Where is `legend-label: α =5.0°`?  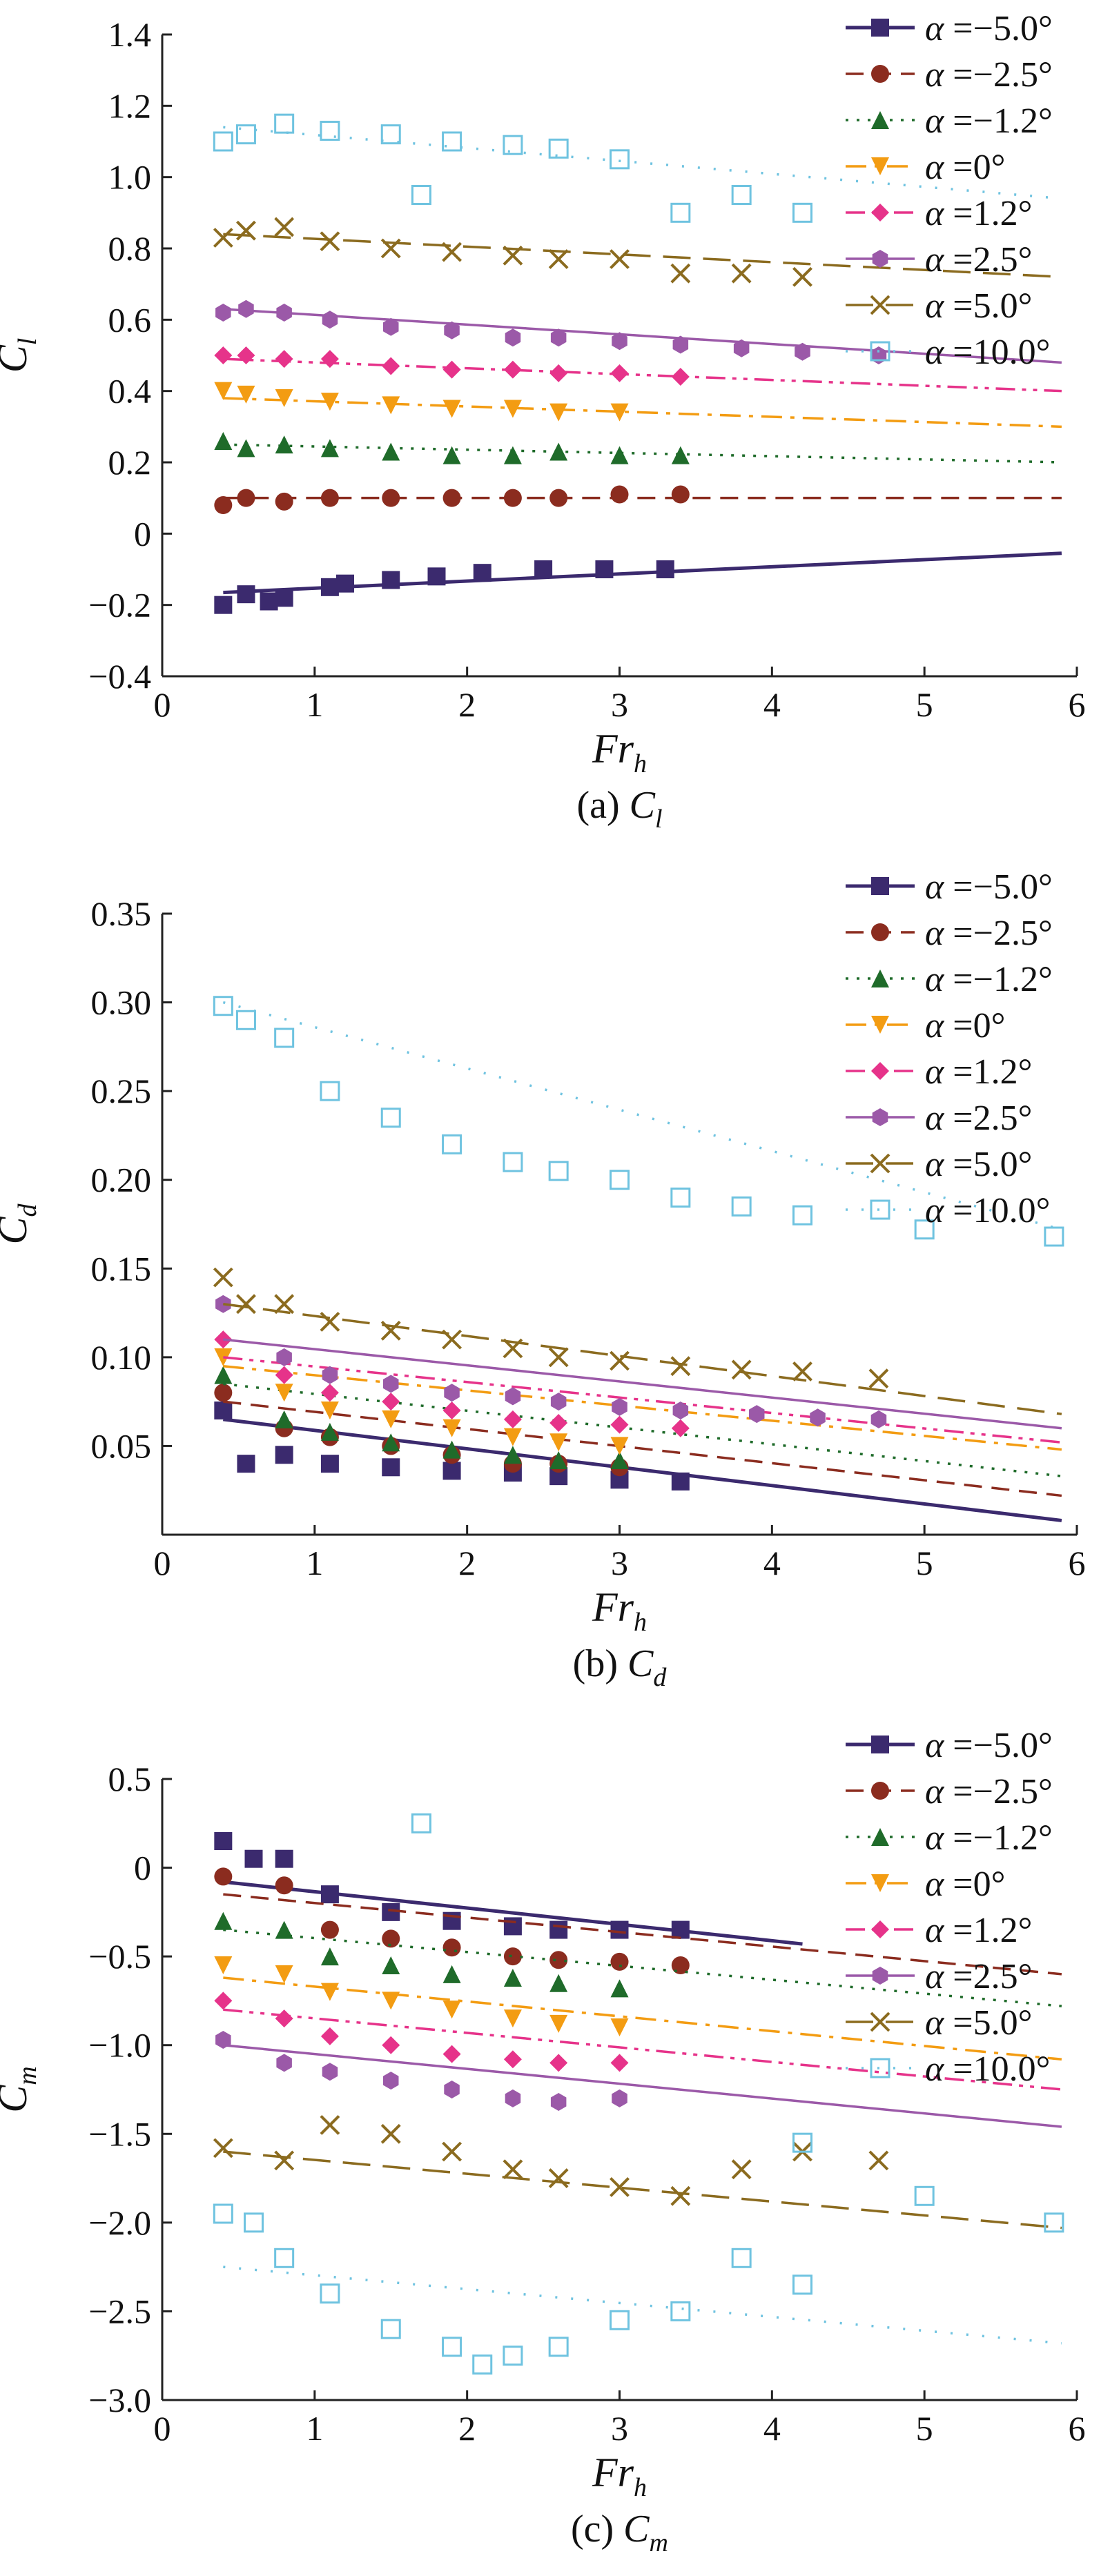
legend-label: α =5.0° is located at coordinates (979, 2023).